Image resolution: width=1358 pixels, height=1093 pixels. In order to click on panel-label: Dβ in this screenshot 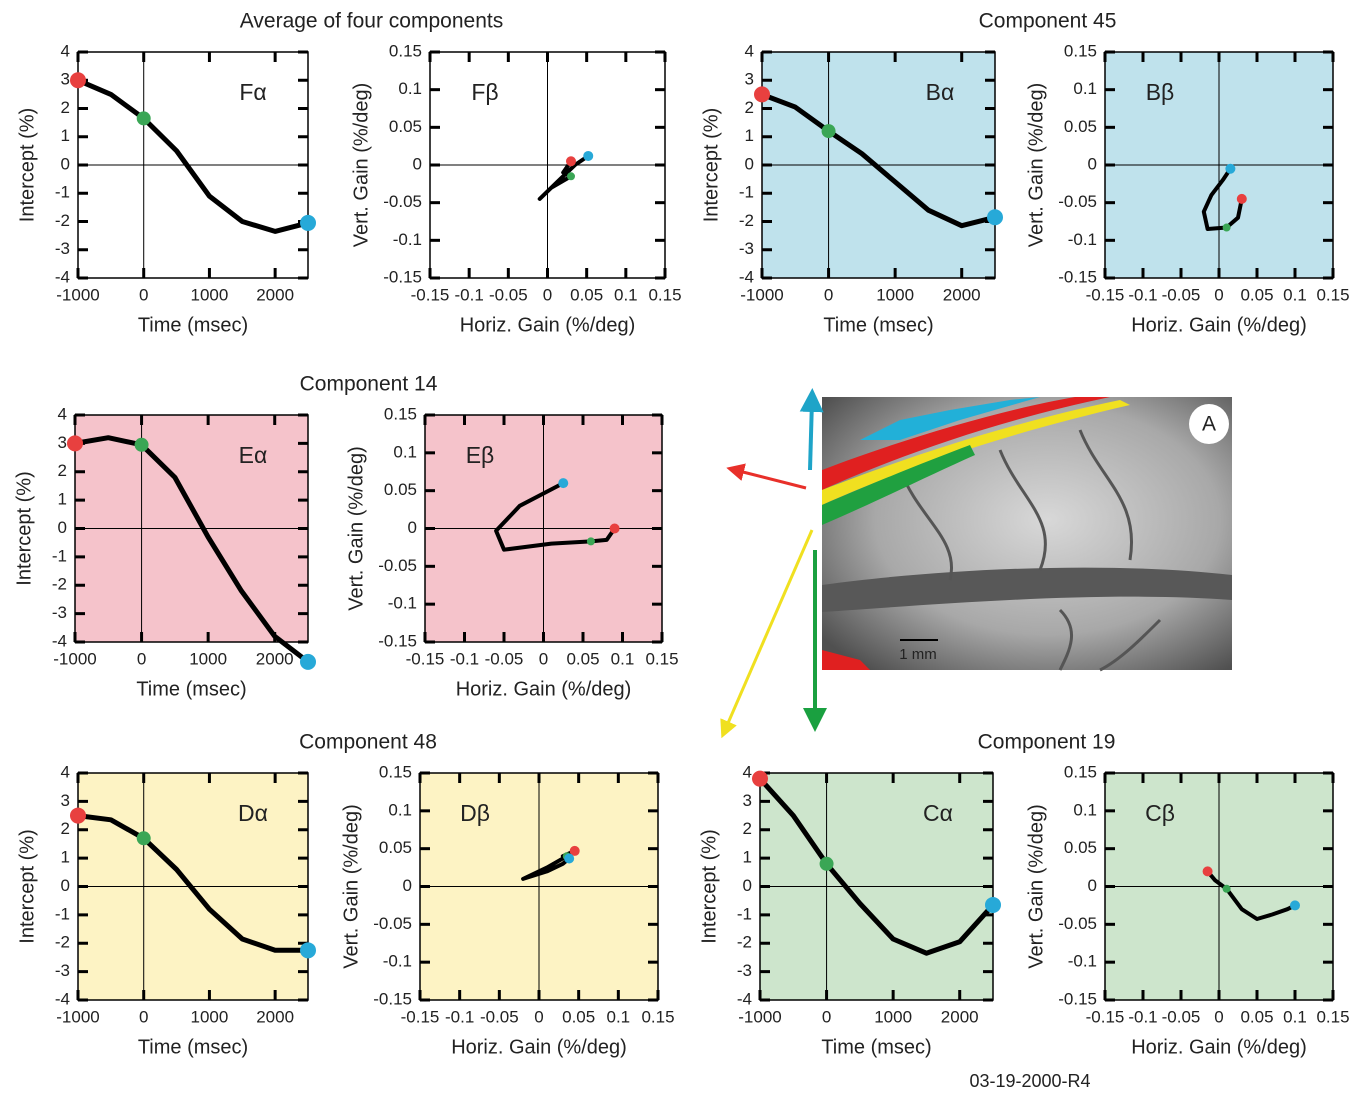, I will do `click(475, 813)`.